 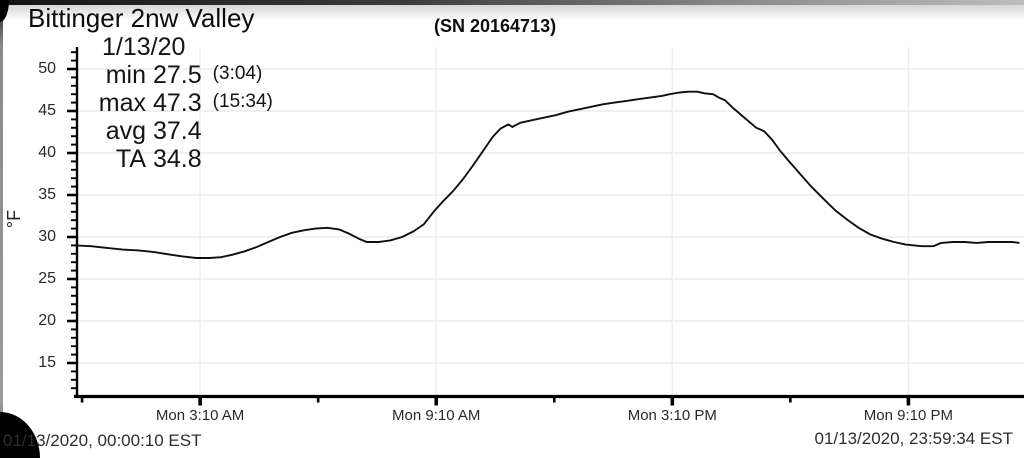 What do you see at coordinates (130, 159) in the screenshot?
I see `ta-label: TA` at bounding box center [130, 159].